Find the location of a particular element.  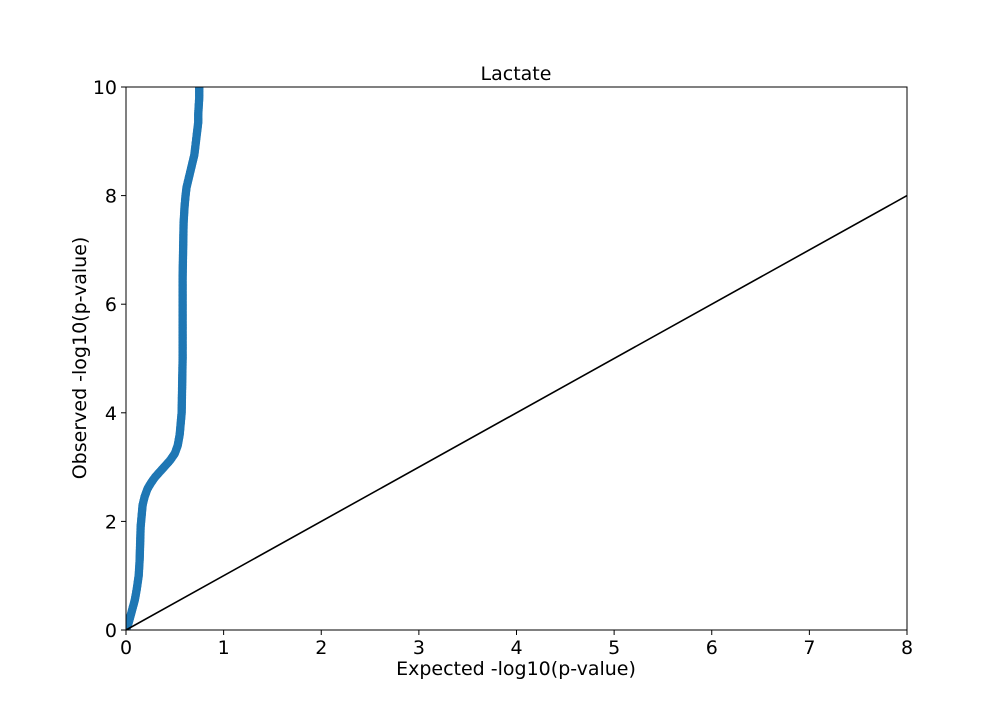

x-tick-label: 3 is located at coordinates (419, 648).